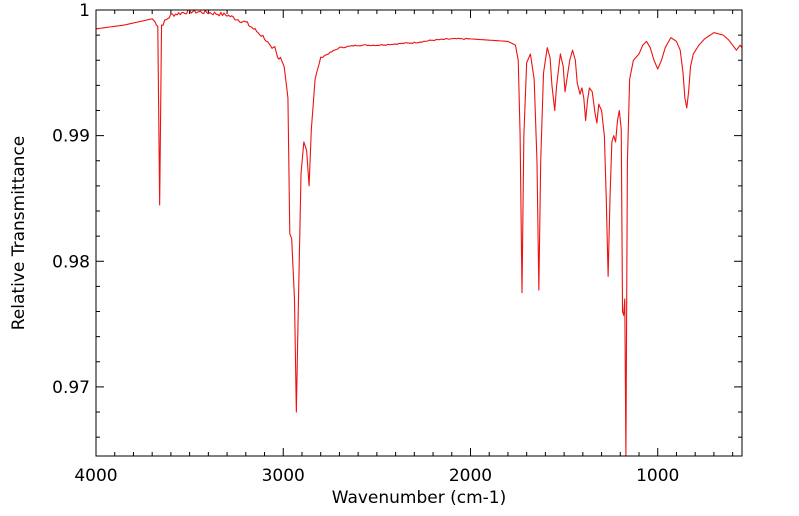  Describe the element at coordinates (470, 476) in the screenshot. I see `x-tick-label: 2000` at that location.